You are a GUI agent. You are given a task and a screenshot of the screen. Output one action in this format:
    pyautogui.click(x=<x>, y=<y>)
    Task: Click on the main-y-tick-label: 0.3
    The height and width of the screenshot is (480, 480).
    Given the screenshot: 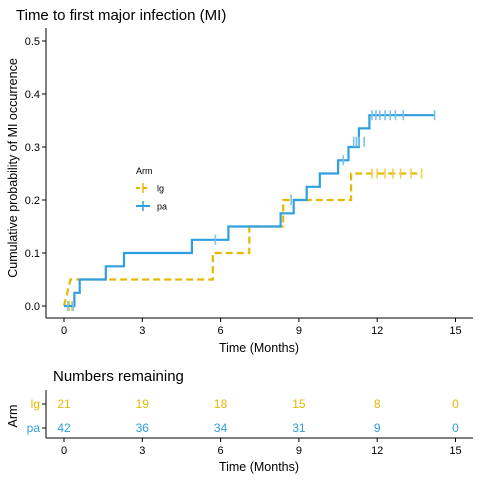 What is the action you would take?
    pyautogui.click(x=32, y=148)
    